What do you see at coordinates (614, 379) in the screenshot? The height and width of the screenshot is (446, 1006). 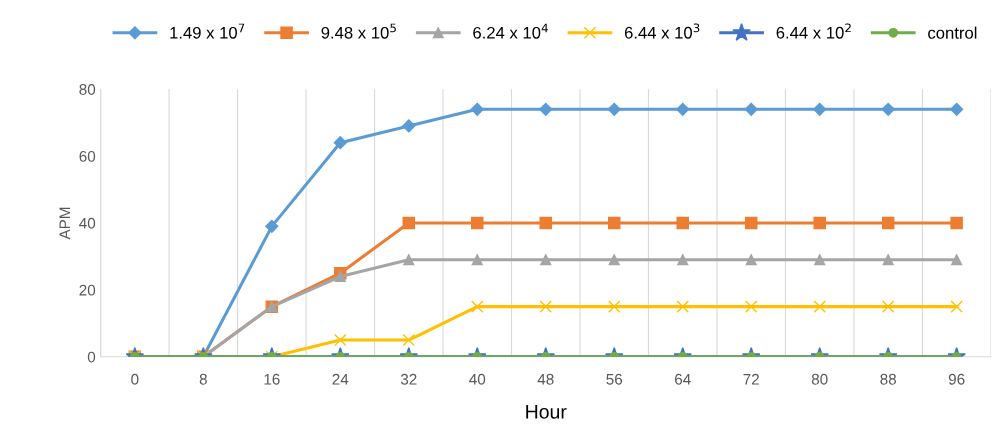 I see `x-tick-label: 56` at bounding box center [614, 379].